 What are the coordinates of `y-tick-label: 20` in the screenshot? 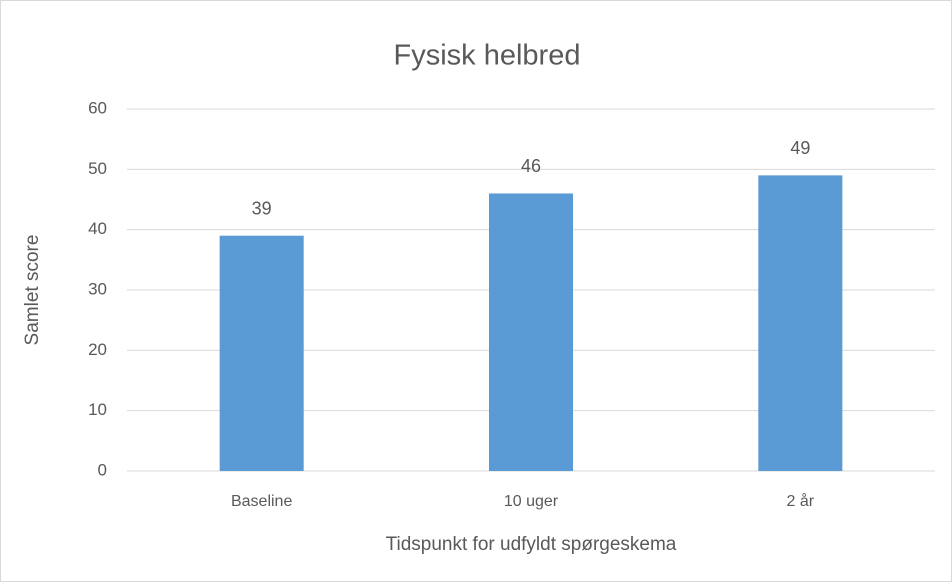 It's located at (97, 349).